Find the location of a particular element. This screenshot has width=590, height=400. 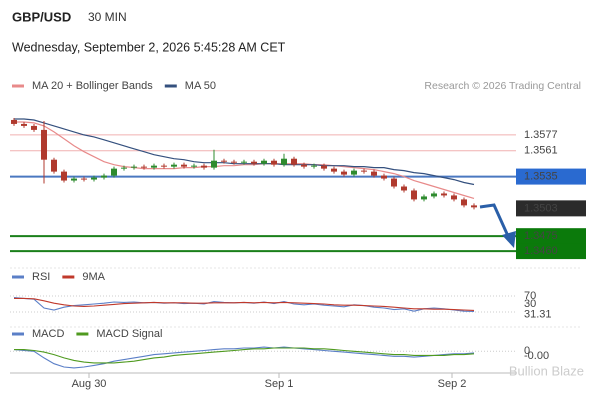

y-tick-label: 0 is located at coordinates (527, 351).